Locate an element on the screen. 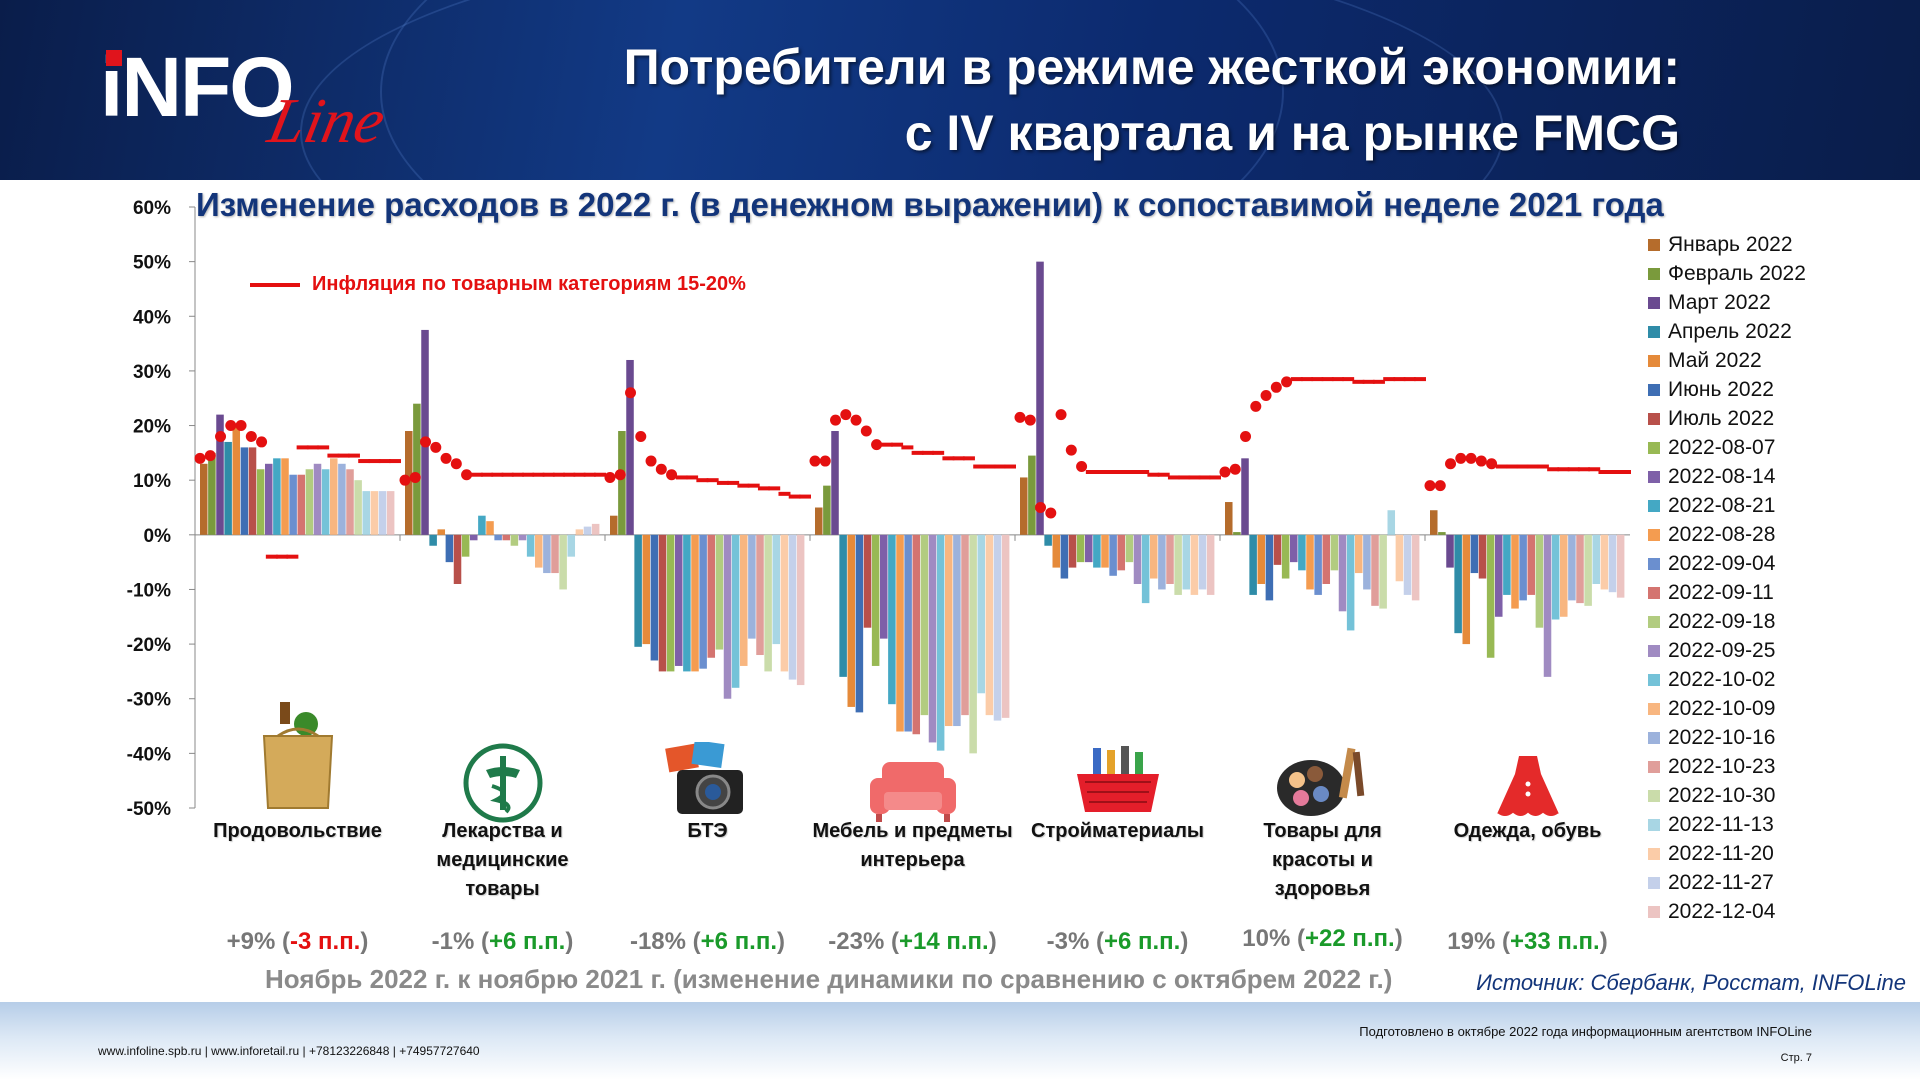  legend-label: 2022-08-21 is located at coordinates (1722, 505).